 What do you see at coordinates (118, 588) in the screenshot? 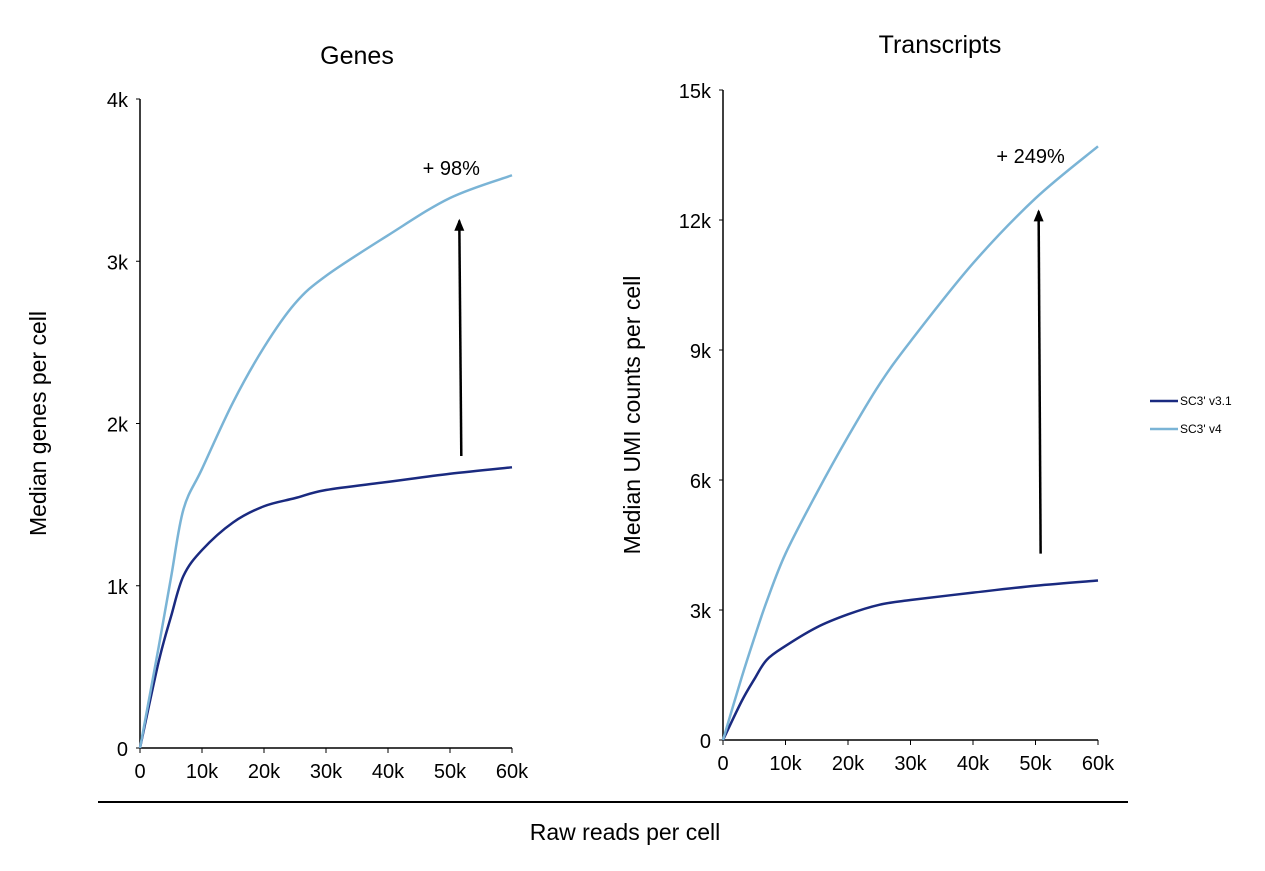
I see `y-tick-label: 1k` at bounding box center [118, 588].